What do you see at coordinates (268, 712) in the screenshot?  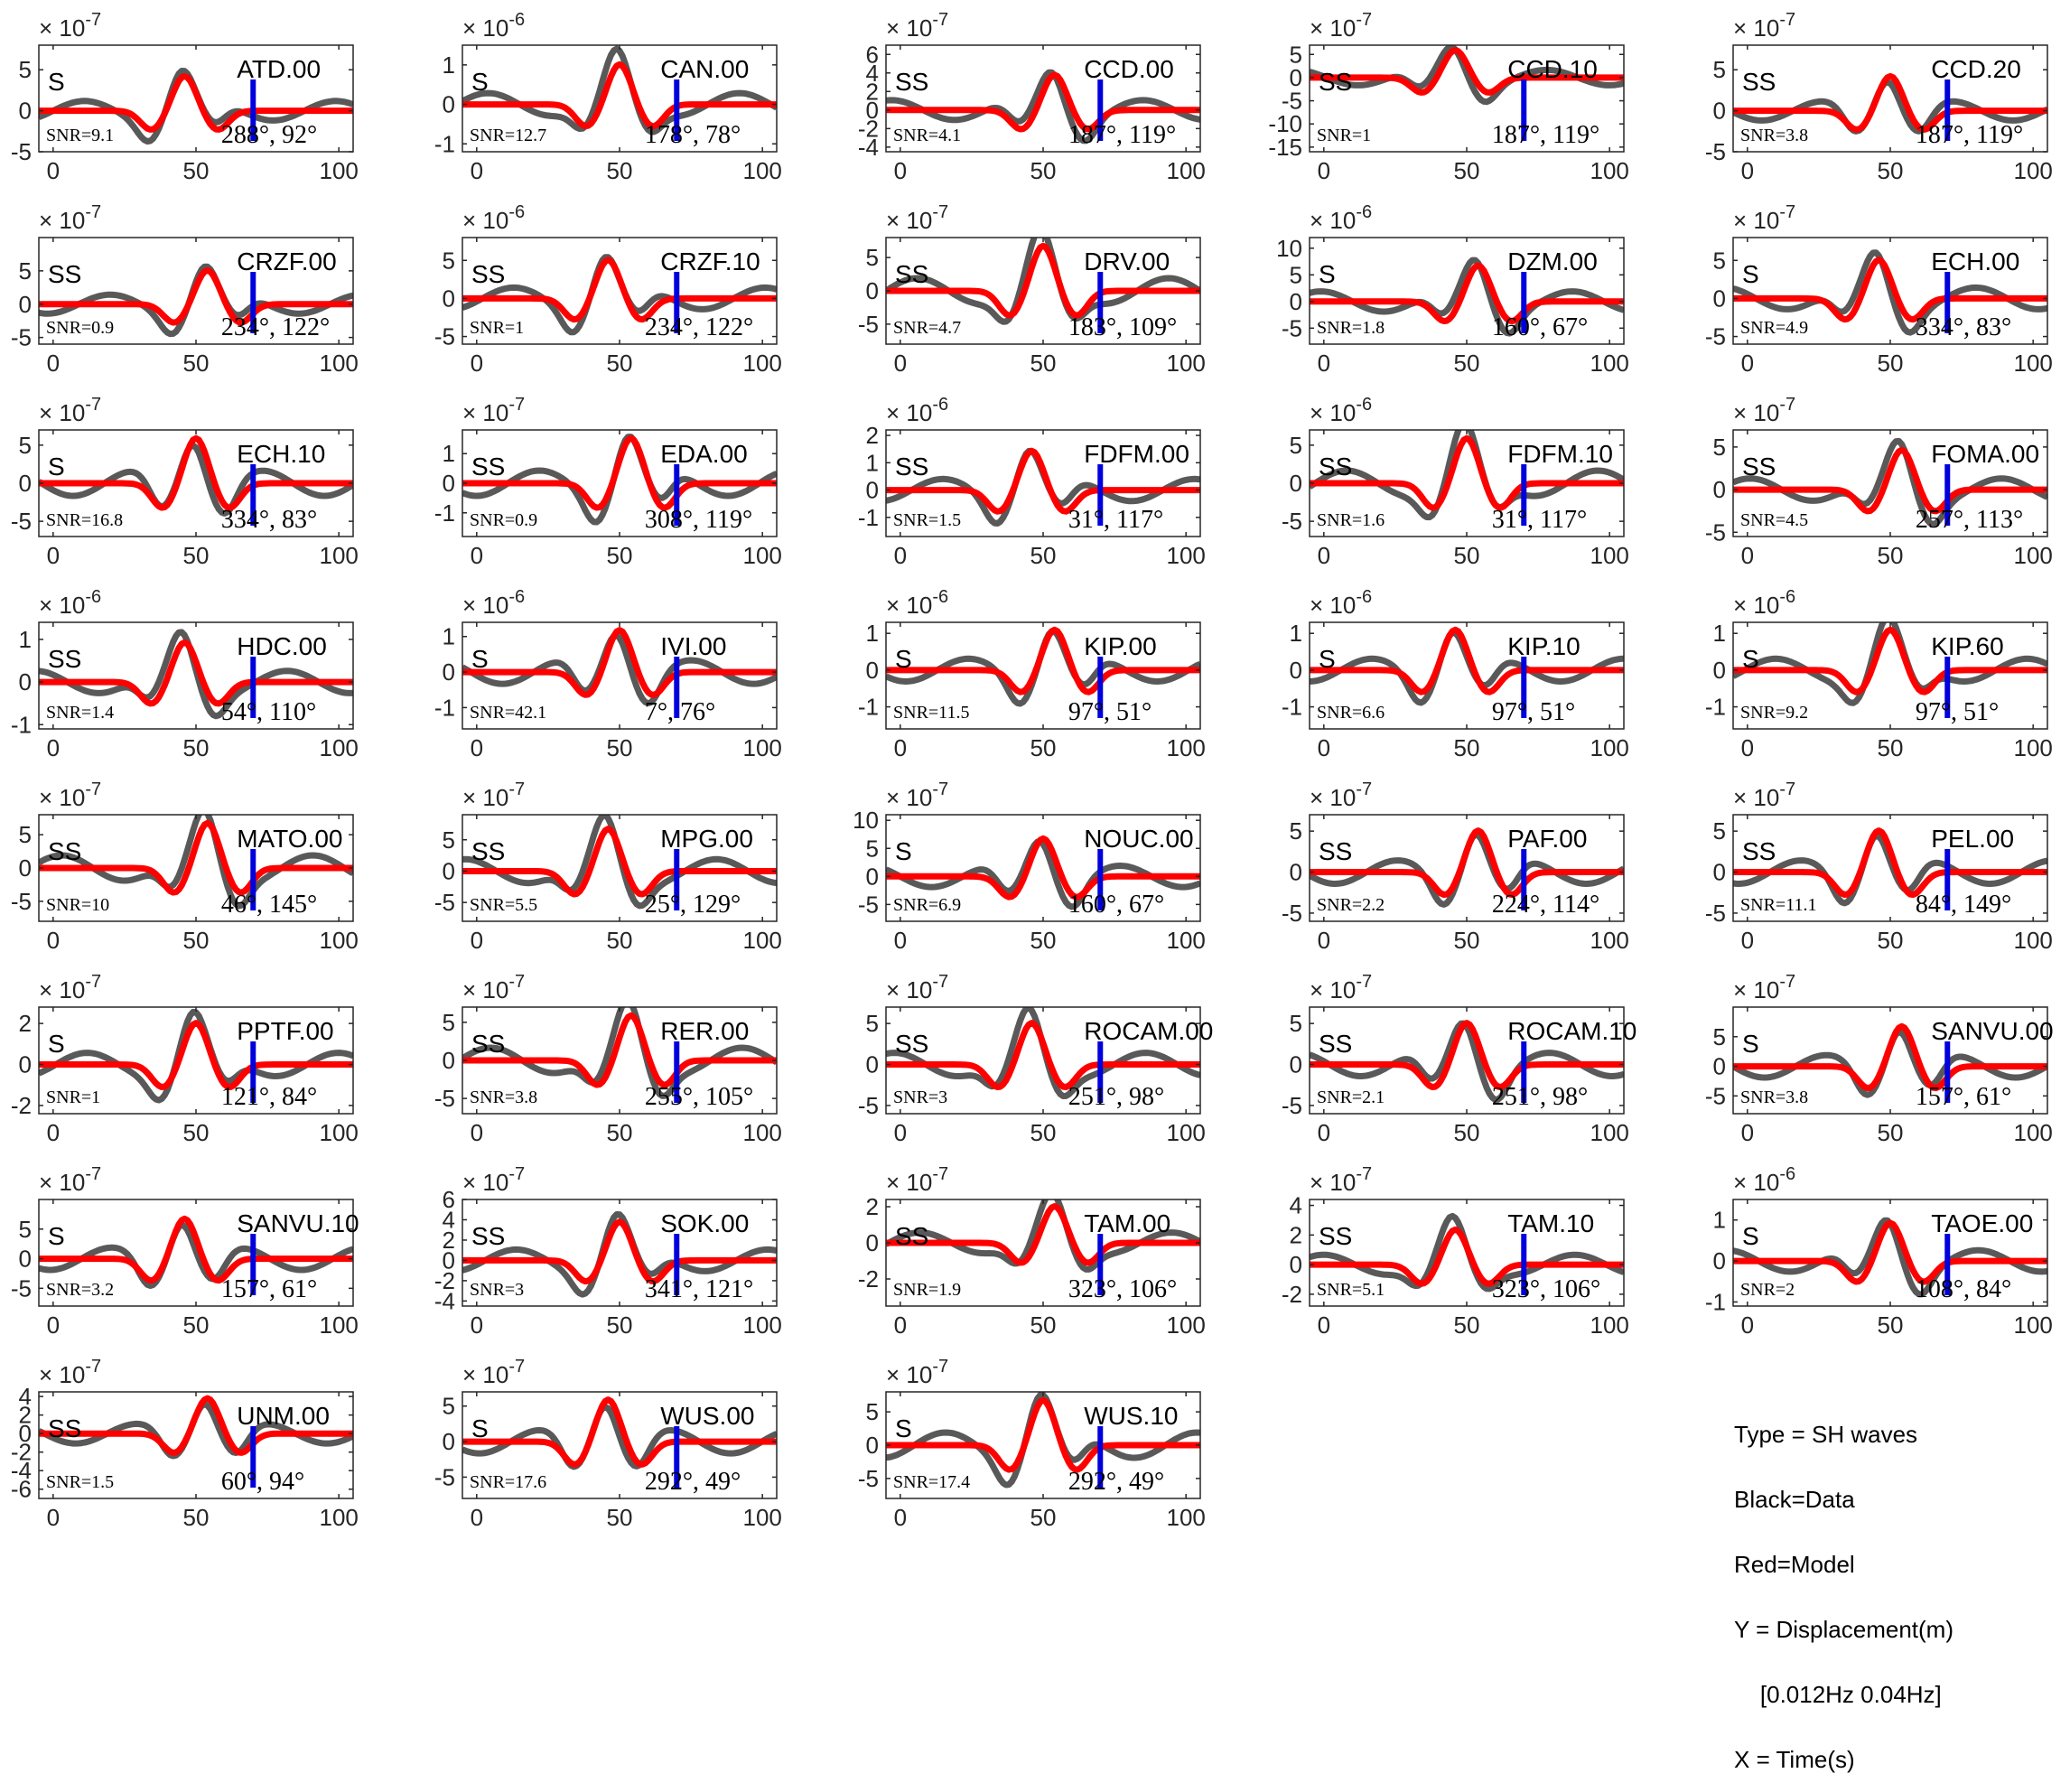 I see `angle-label: 54°, 110°` at bounding box center [268, 712].